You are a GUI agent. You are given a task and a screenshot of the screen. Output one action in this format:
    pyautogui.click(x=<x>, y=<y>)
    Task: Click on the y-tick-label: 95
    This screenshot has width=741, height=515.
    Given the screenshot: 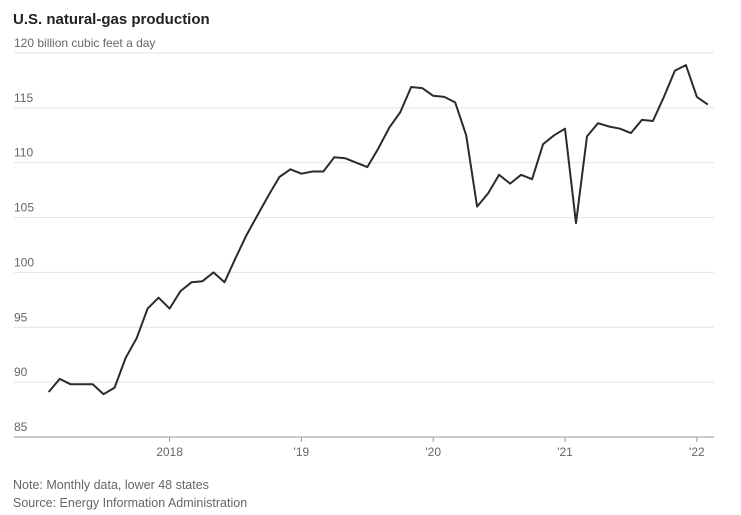 What is the action you would take?
    pyautogui.click(x=21, y=317)
    